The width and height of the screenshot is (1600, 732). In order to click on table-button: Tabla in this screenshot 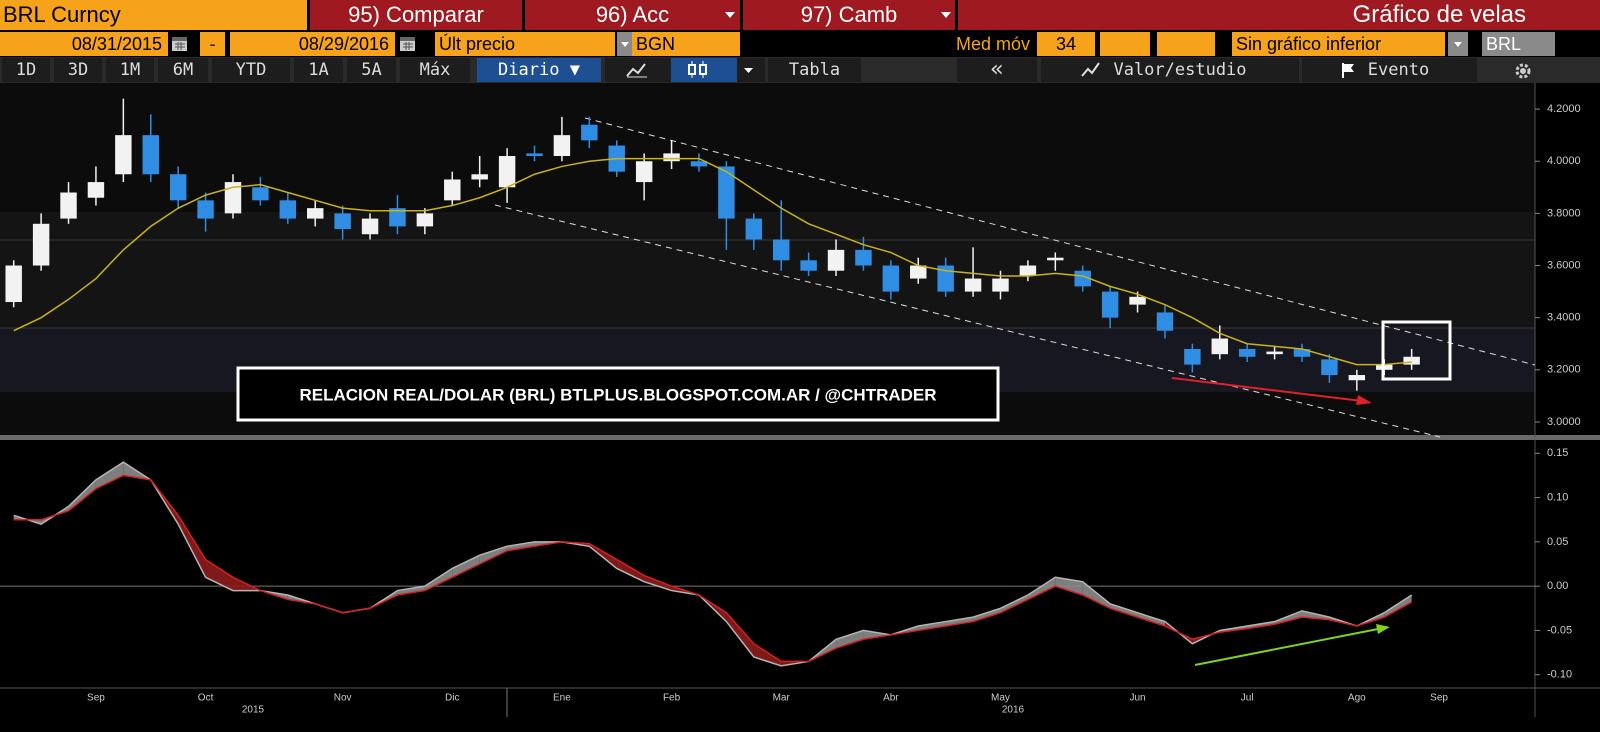, I will do `click(814, 70)`.